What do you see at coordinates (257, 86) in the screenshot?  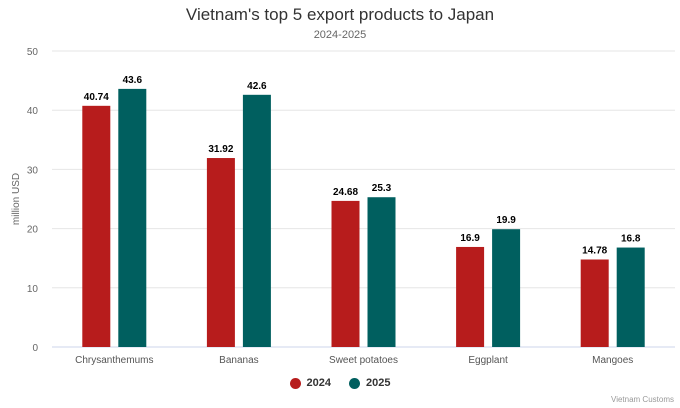 I see `data-label: 42.6` at bounding box center [257, 86].